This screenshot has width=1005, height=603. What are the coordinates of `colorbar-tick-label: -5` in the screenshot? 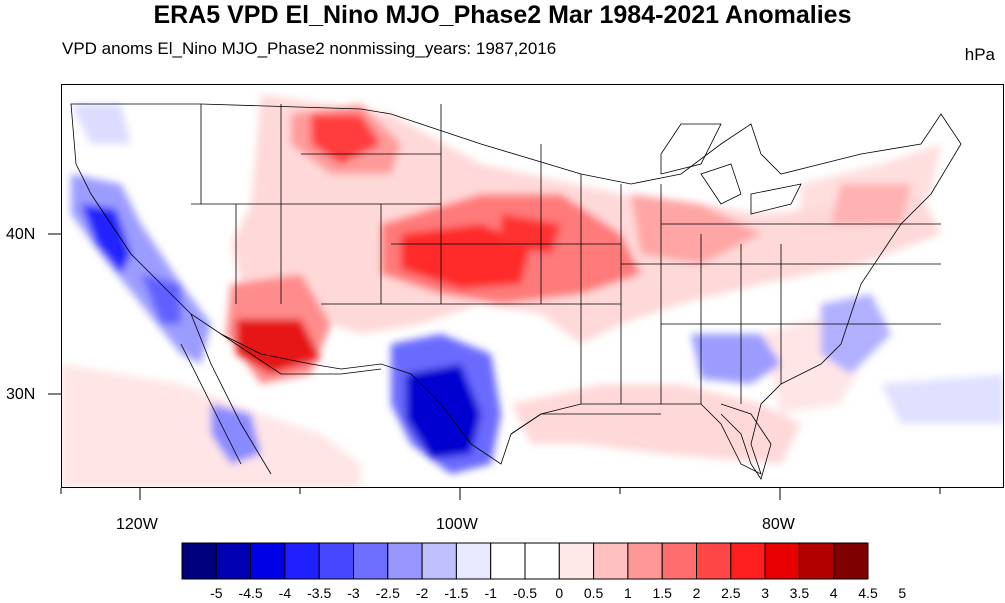 It's located at (216, 593).